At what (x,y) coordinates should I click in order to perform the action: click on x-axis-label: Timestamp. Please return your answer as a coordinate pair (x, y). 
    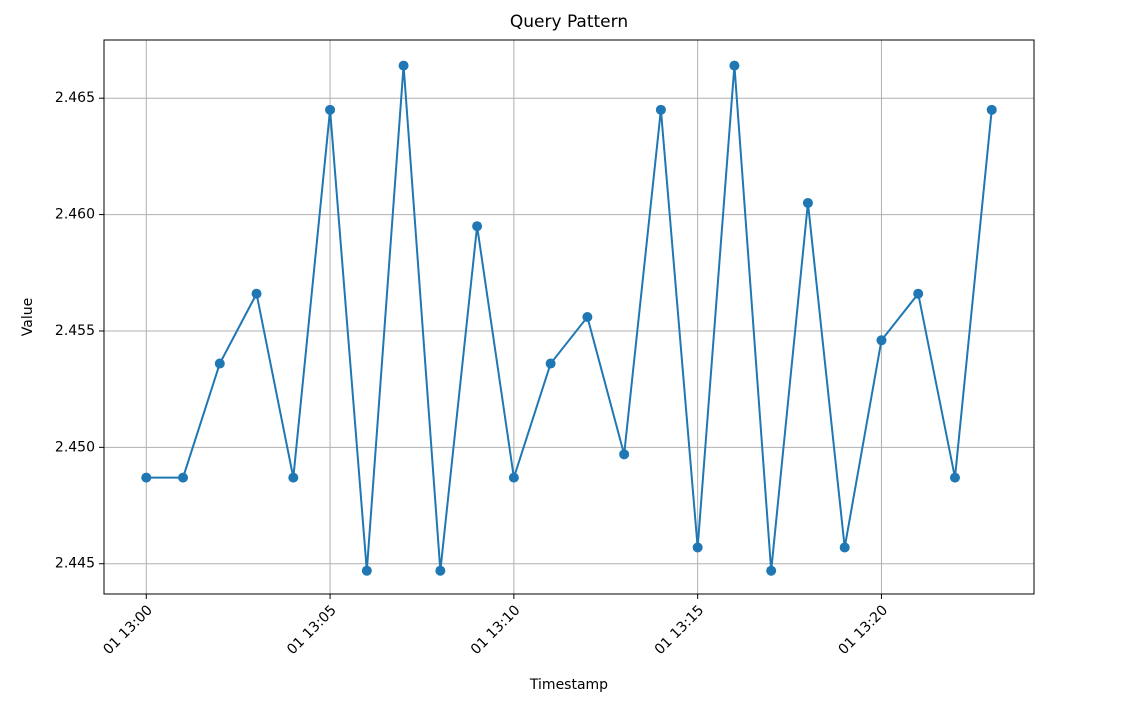
    Looking at the image, I should click on (568, 685).